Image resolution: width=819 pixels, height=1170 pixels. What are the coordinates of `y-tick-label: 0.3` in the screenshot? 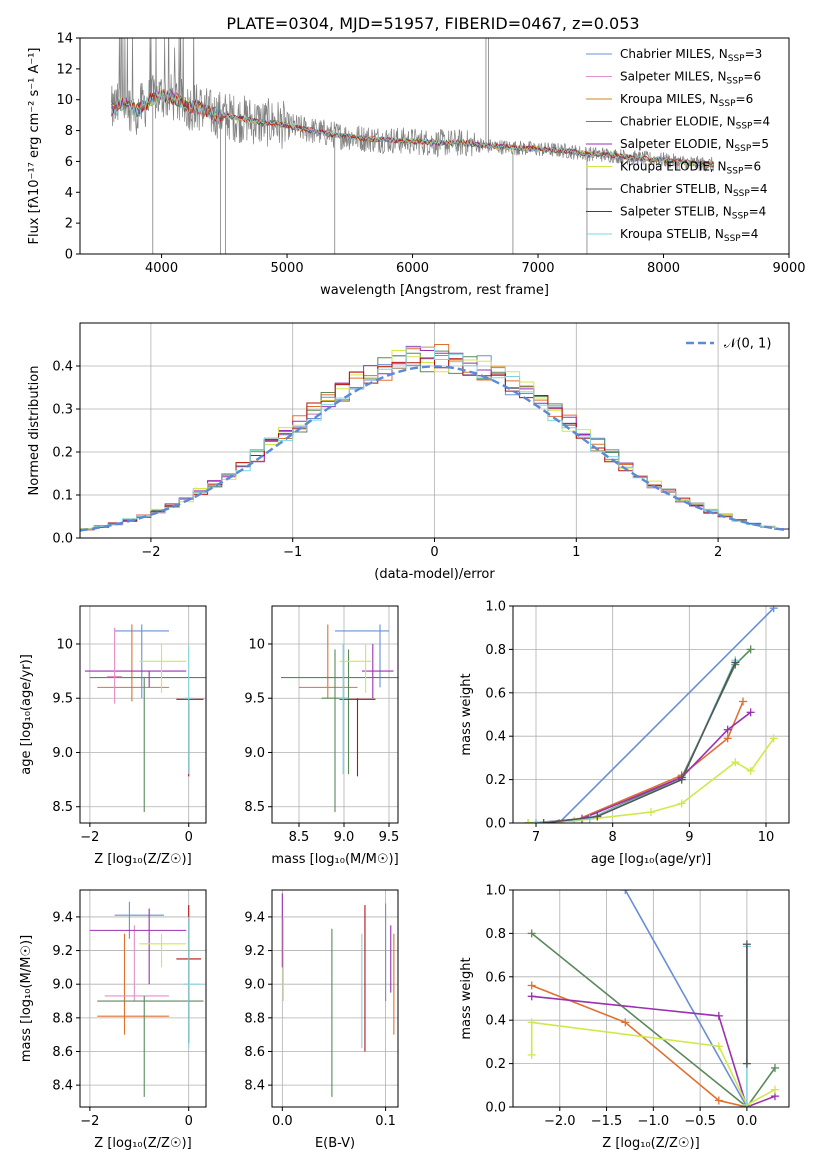 It's located at (62, 410).